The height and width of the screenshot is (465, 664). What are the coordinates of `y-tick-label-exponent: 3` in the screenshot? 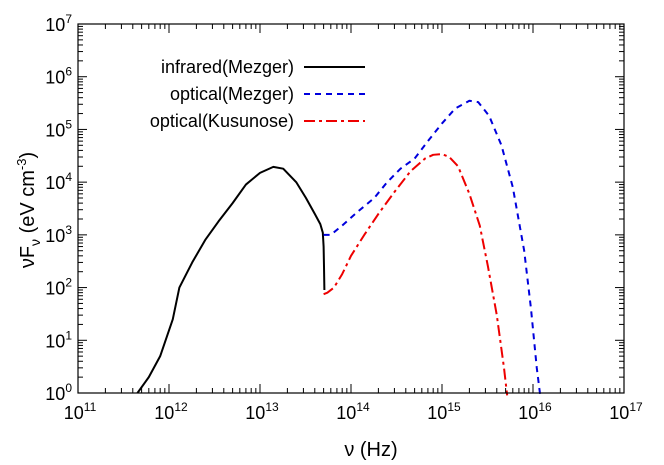 It's located at (68, 230).